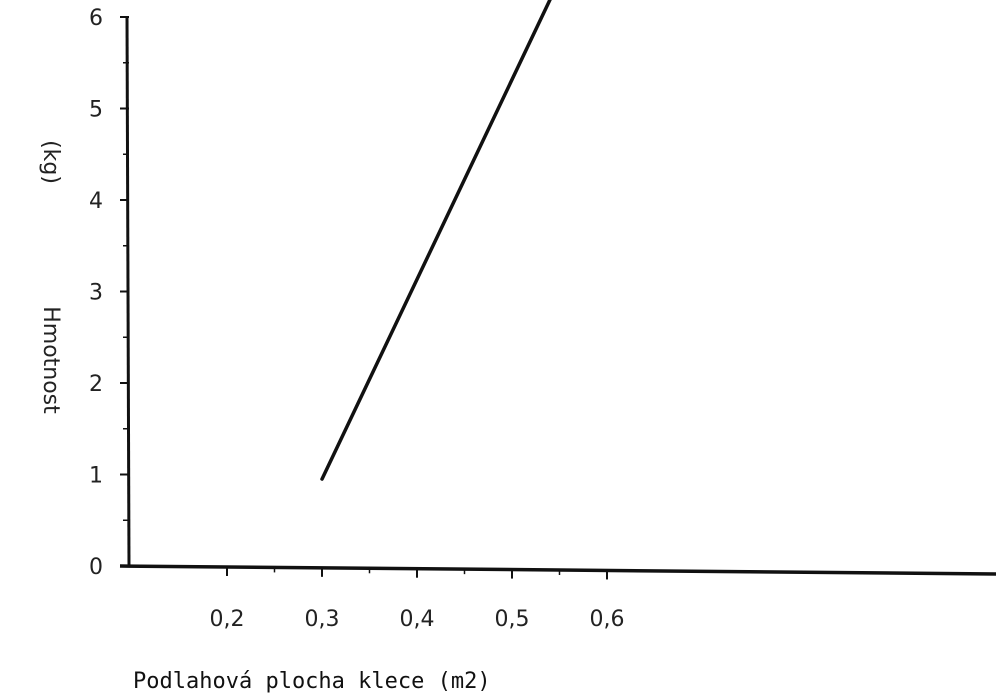  What do you see at coordinates (96, 110) in the screenshot?
I see `y-tick-label: 5` at bounding box center [96, 110].